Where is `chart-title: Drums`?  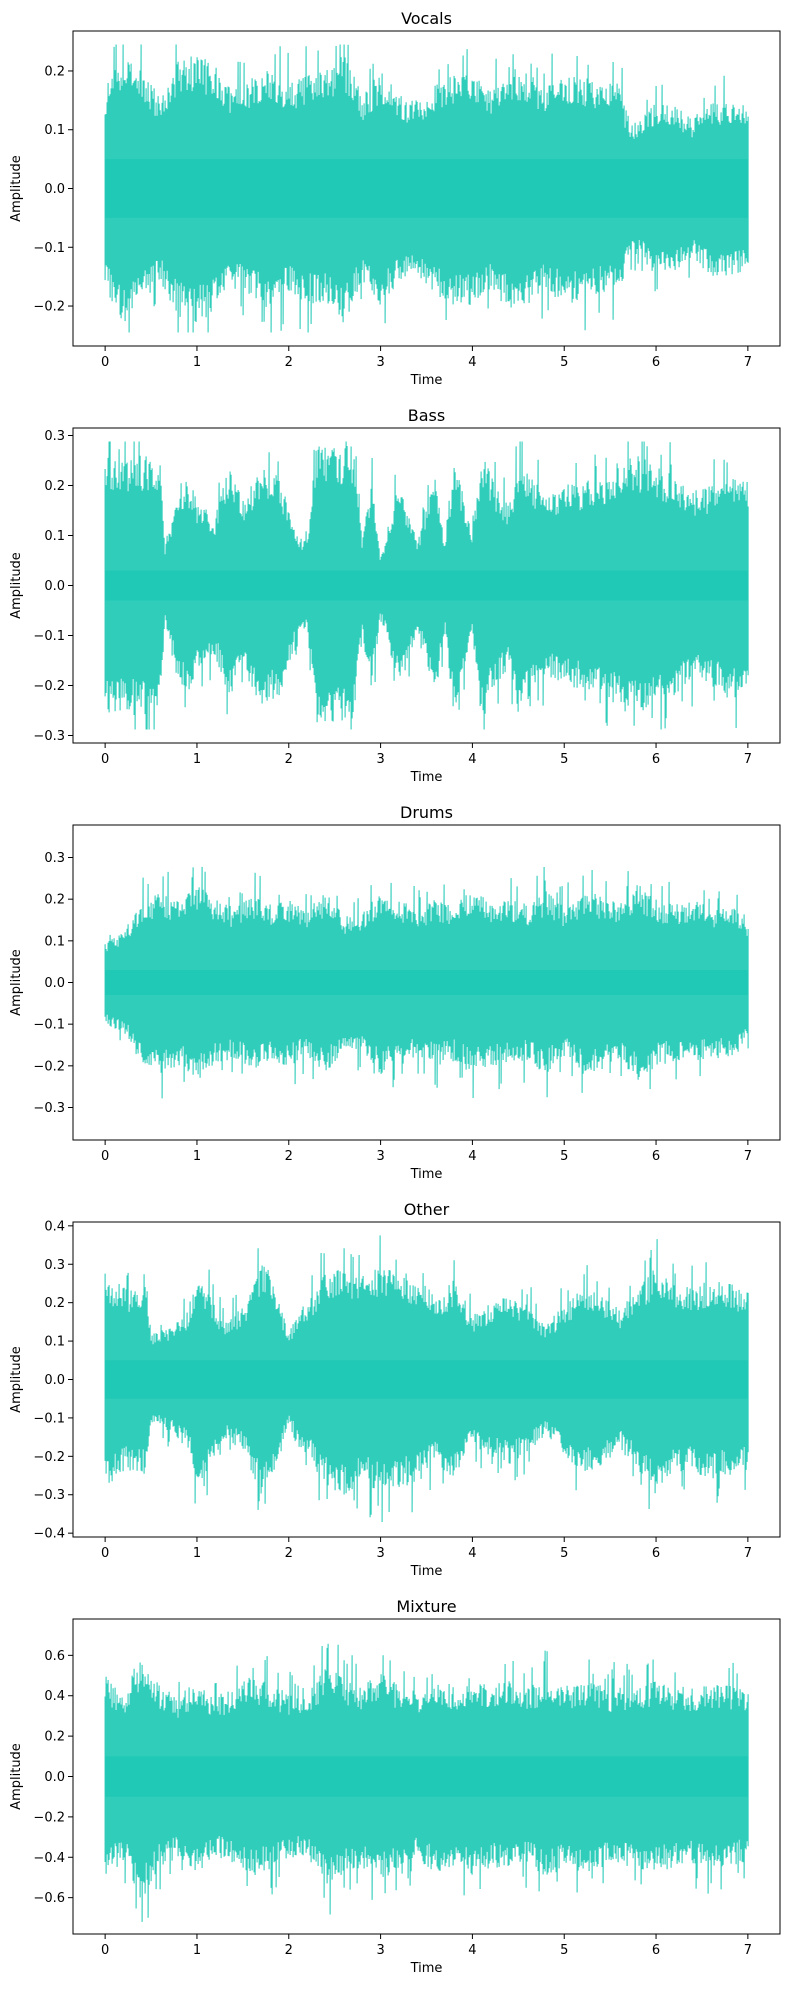
chart-title: Drums is located at coordinates (426, 812).